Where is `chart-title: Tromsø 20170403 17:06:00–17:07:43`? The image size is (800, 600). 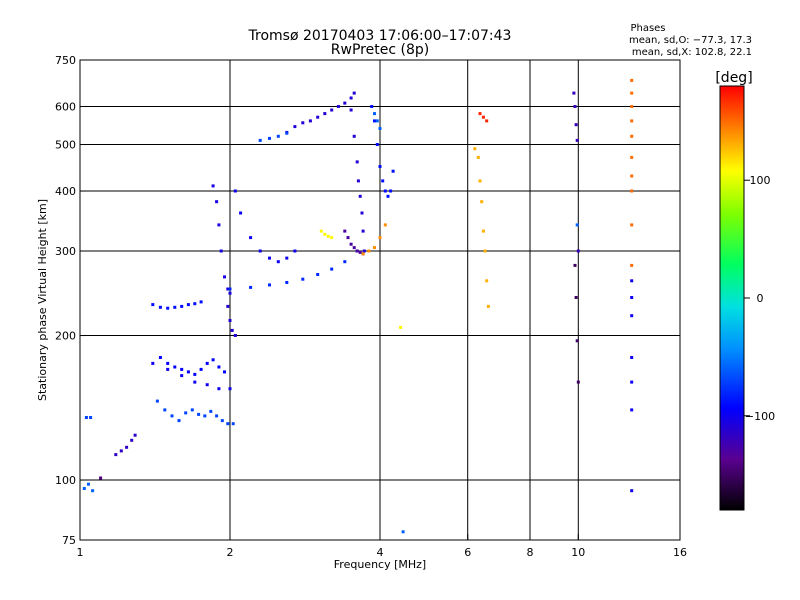 chart-title: Tromsø 20170403 17:06:00–17:07:43 is located at coordinates (380, 36).